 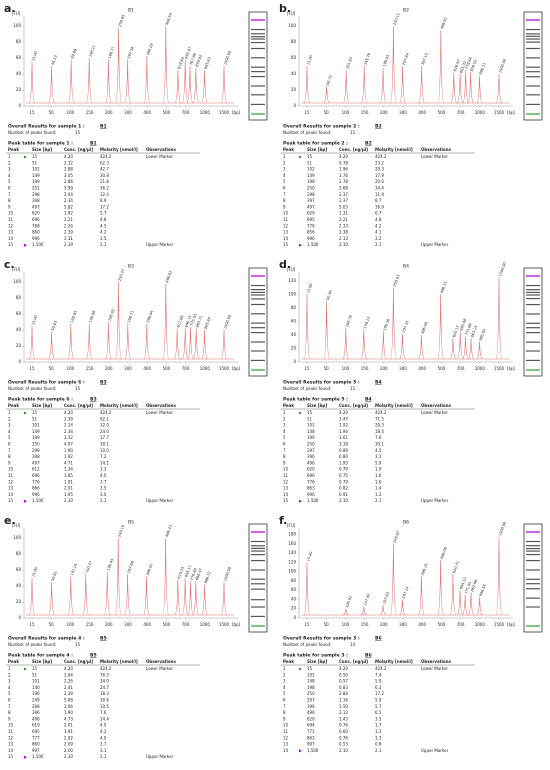 What do you see at coordinates (469, 63) in the screenshot?
I see `peak-label: 778.64` at bounding box center [469, 63].